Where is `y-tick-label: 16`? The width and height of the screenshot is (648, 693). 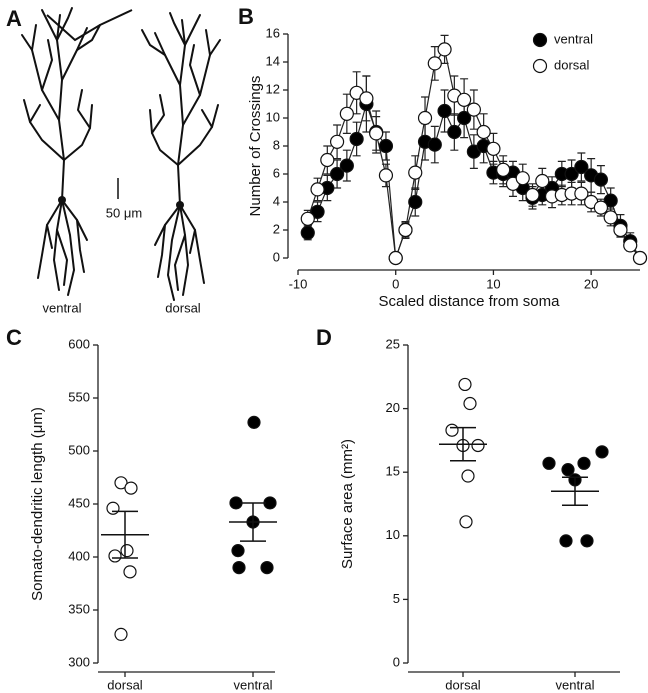
y-tick-label: 16 is located at coordinates (273, 32).